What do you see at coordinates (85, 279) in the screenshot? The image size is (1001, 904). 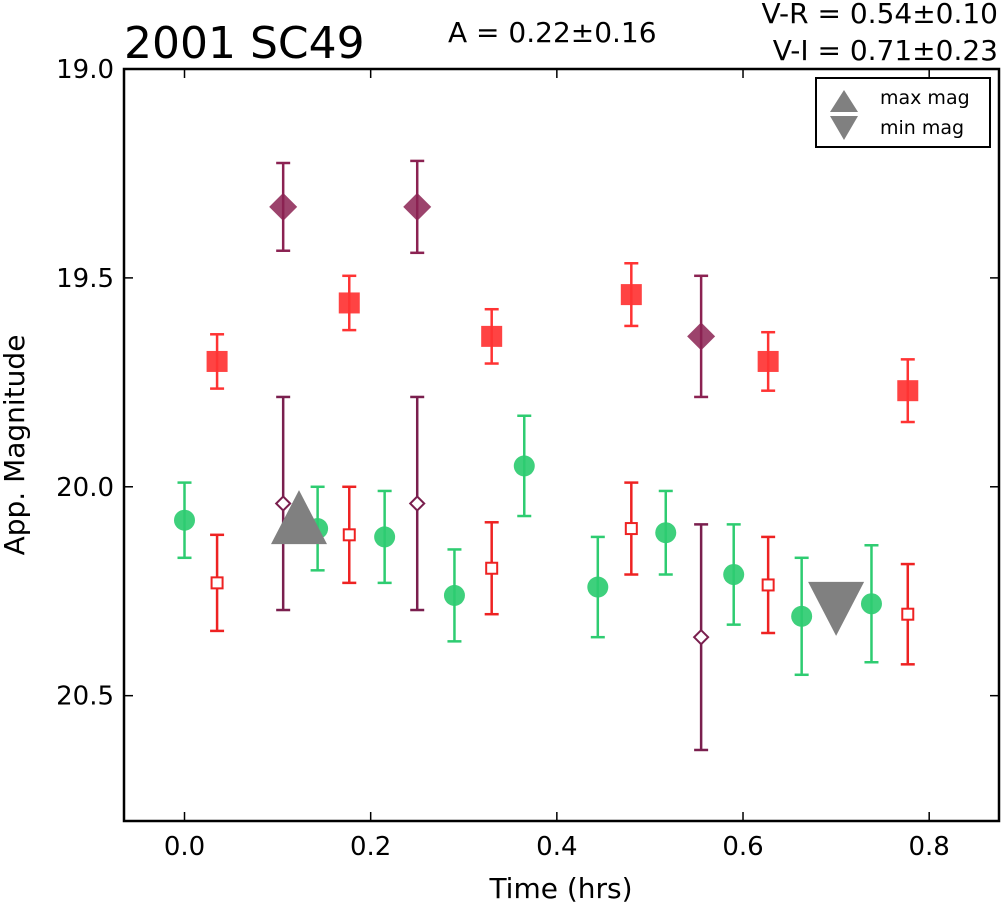 I see `y-tick-label: 19.5` at bounding box center [85, 279].